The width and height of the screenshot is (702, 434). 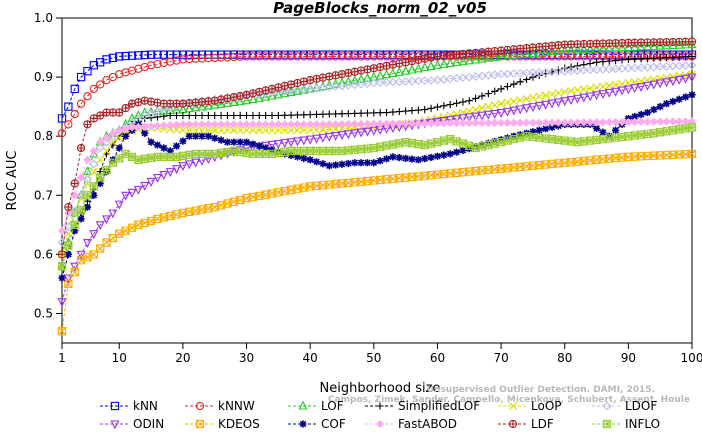 I want to click on legend-item-odin: ODIN, so click(x=132, y=424).